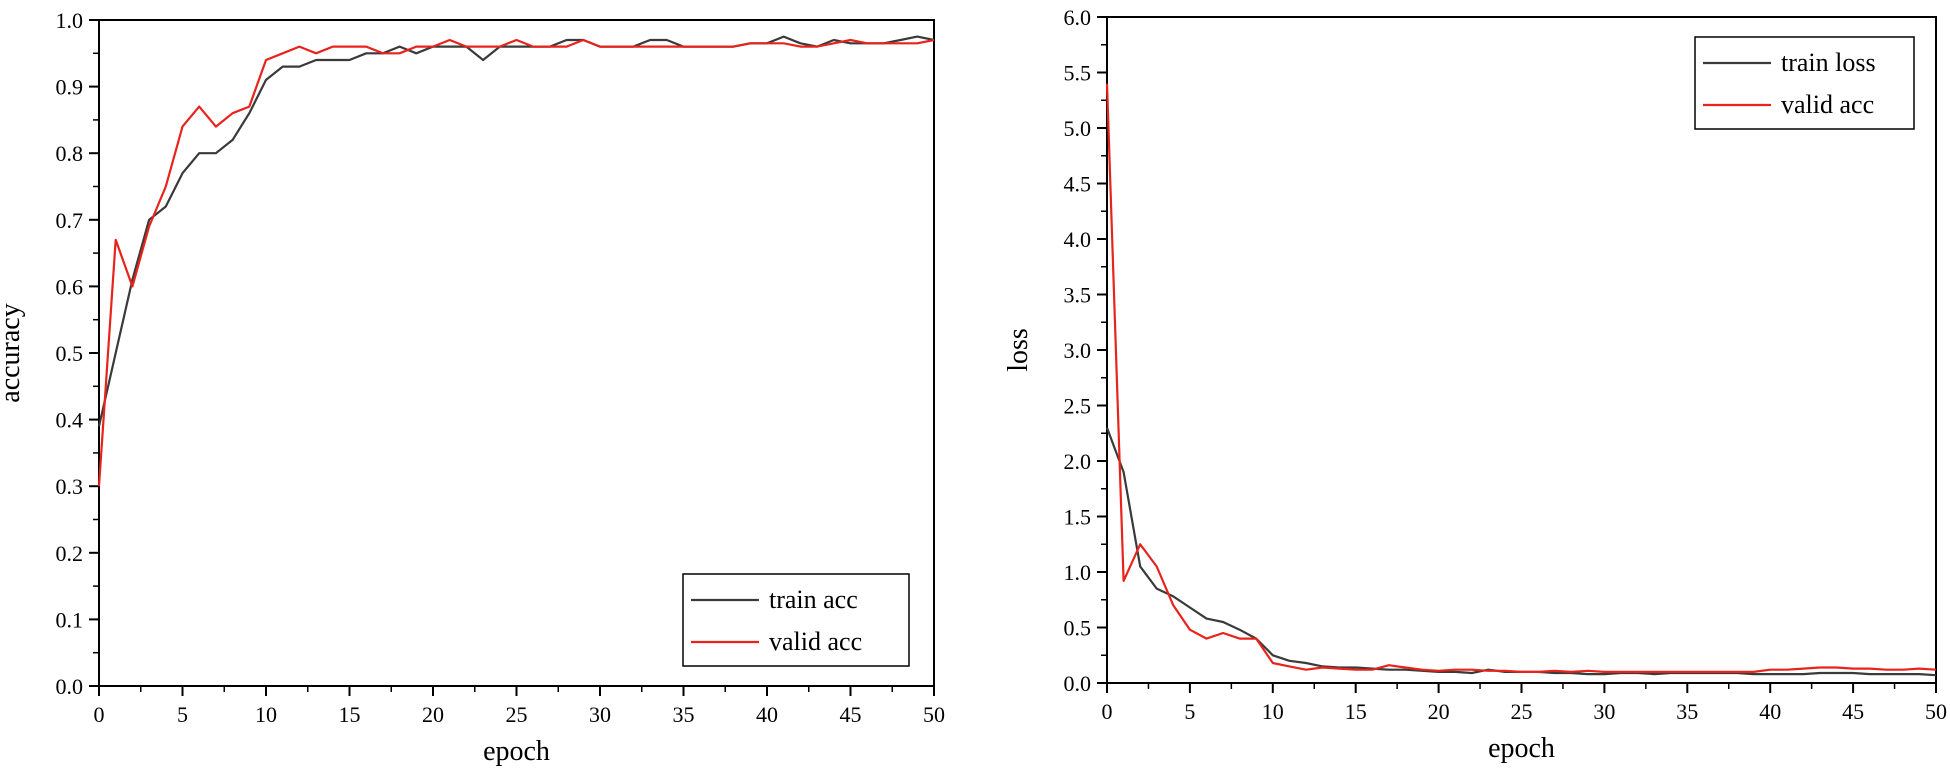 The image size is (1950, 781). Describe the element at coordinates (1078, 73) in the screenshot. I see `y-tick-label: 5.5` at that location.